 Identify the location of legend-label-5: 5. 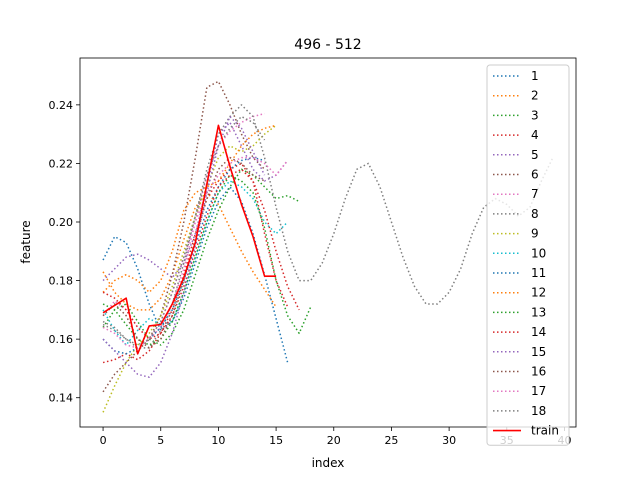
(535, 155).